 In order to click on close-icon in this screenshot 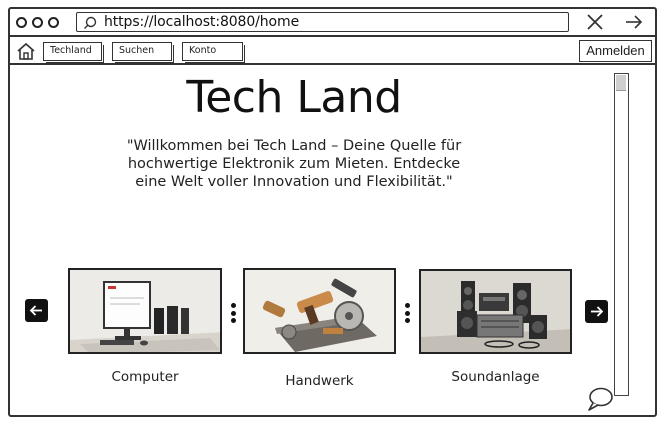, I will do `click(595, 22)`.